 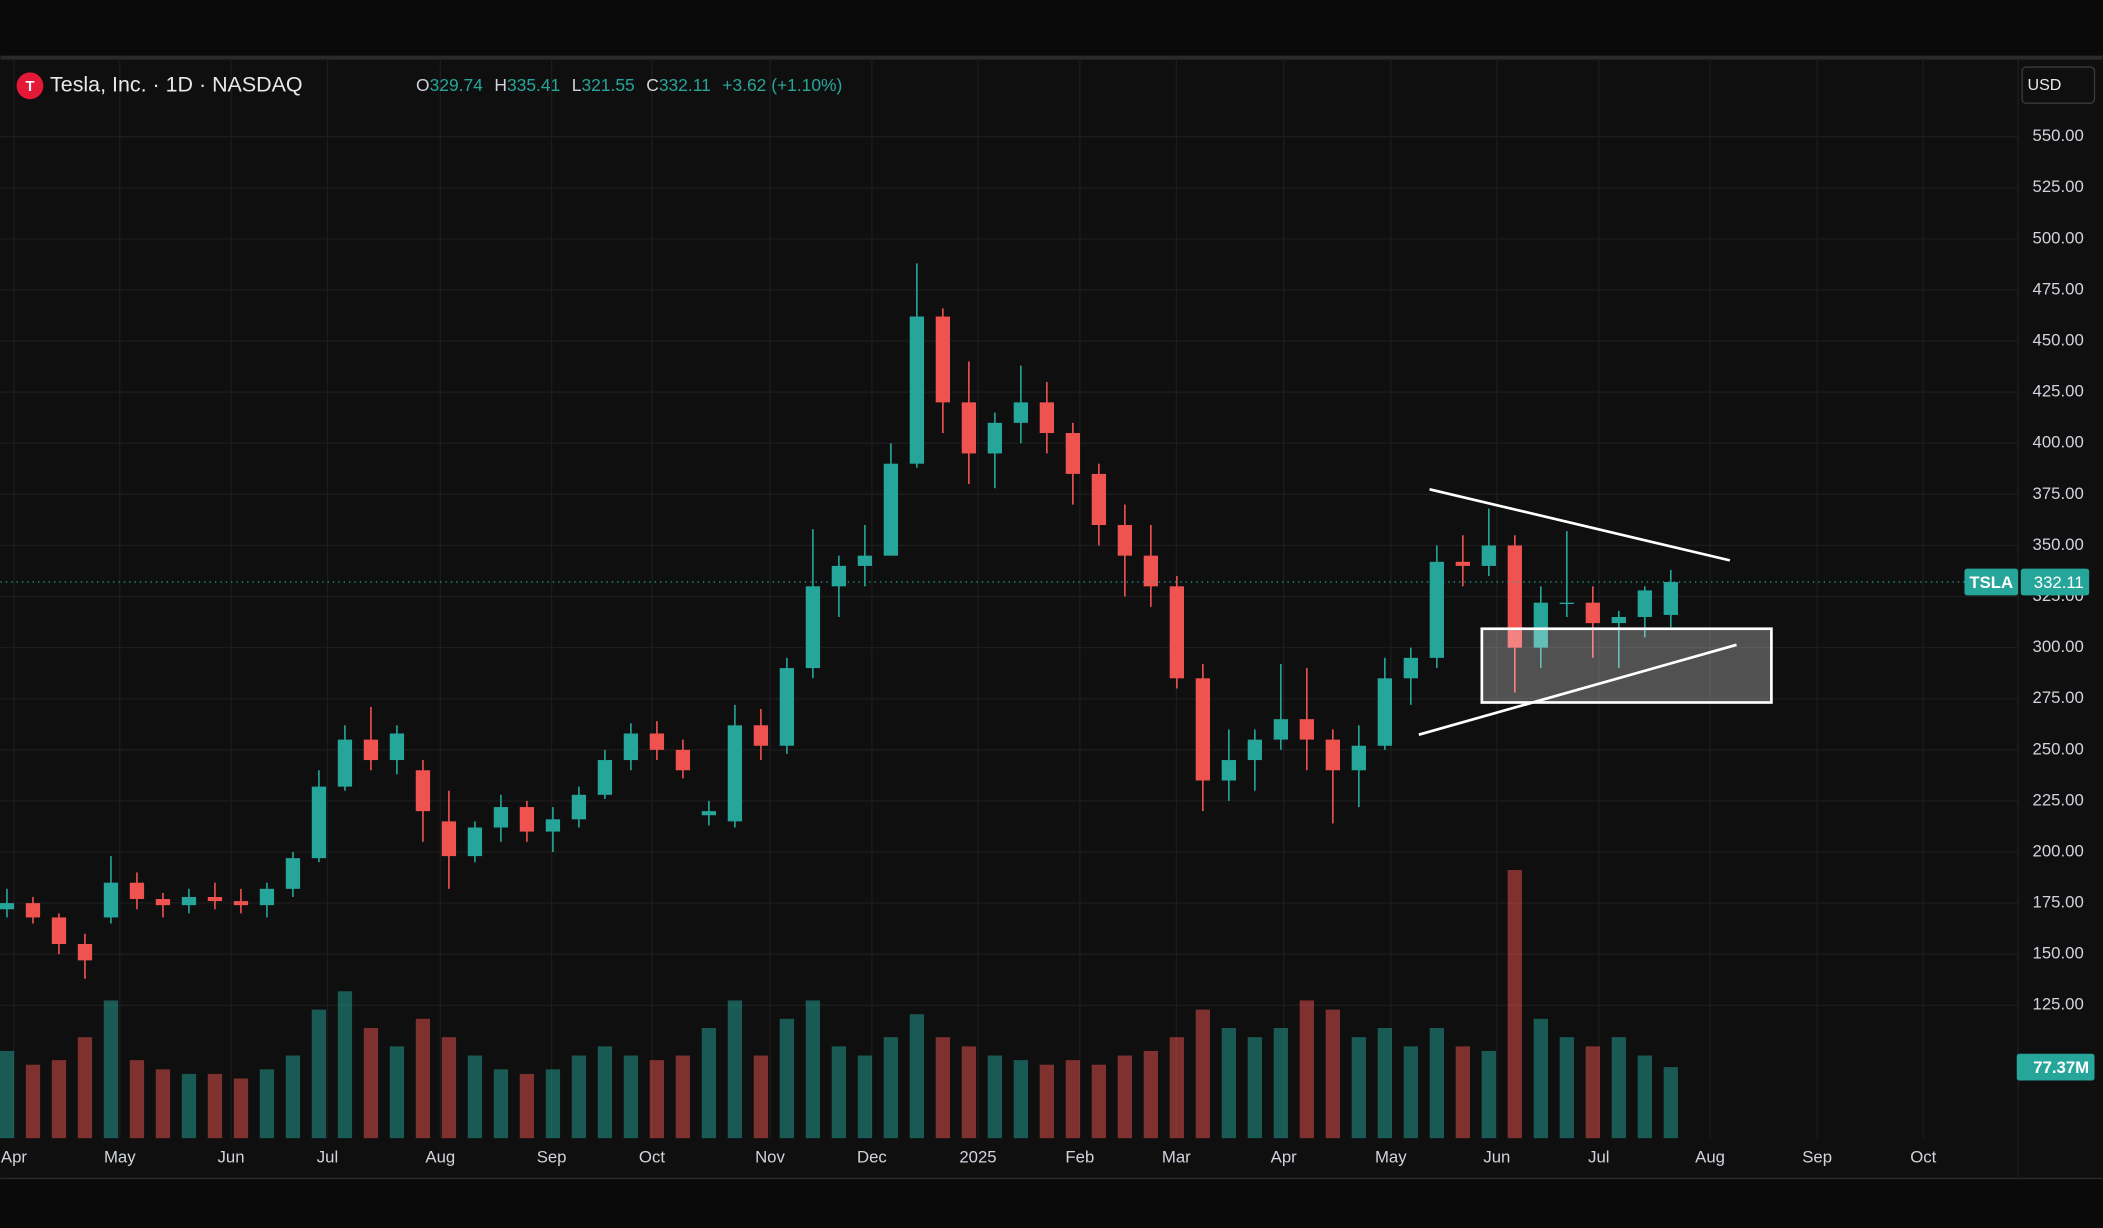 What do you see at coordinates (1284, 1157) in the screenshot?
I see `x-tick-label: Apr` at bounding box center [1284, 1157].